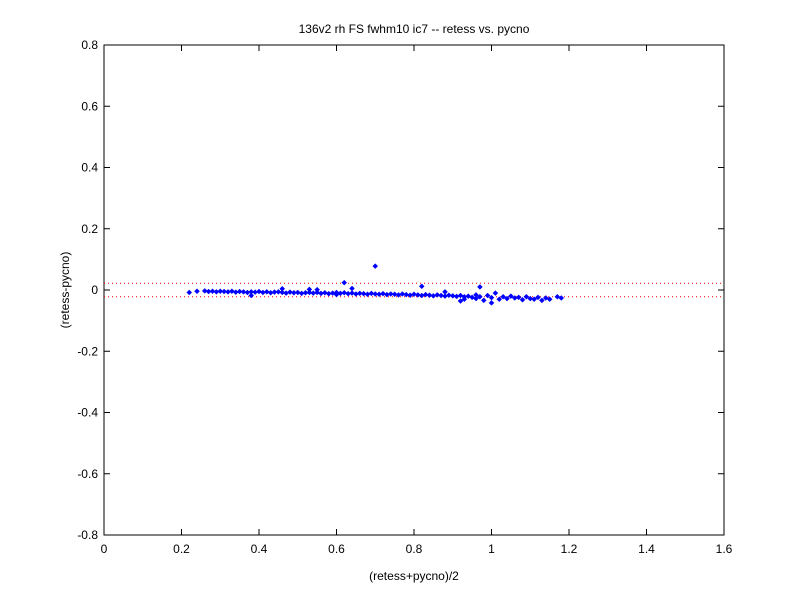 The height and width of the screenshot is (600, 800). What do you see at coordinates (414, 576) in the screenshot?
I see `x-axis-label: (retess+pycno)/2` at bounding box center [414, 576].